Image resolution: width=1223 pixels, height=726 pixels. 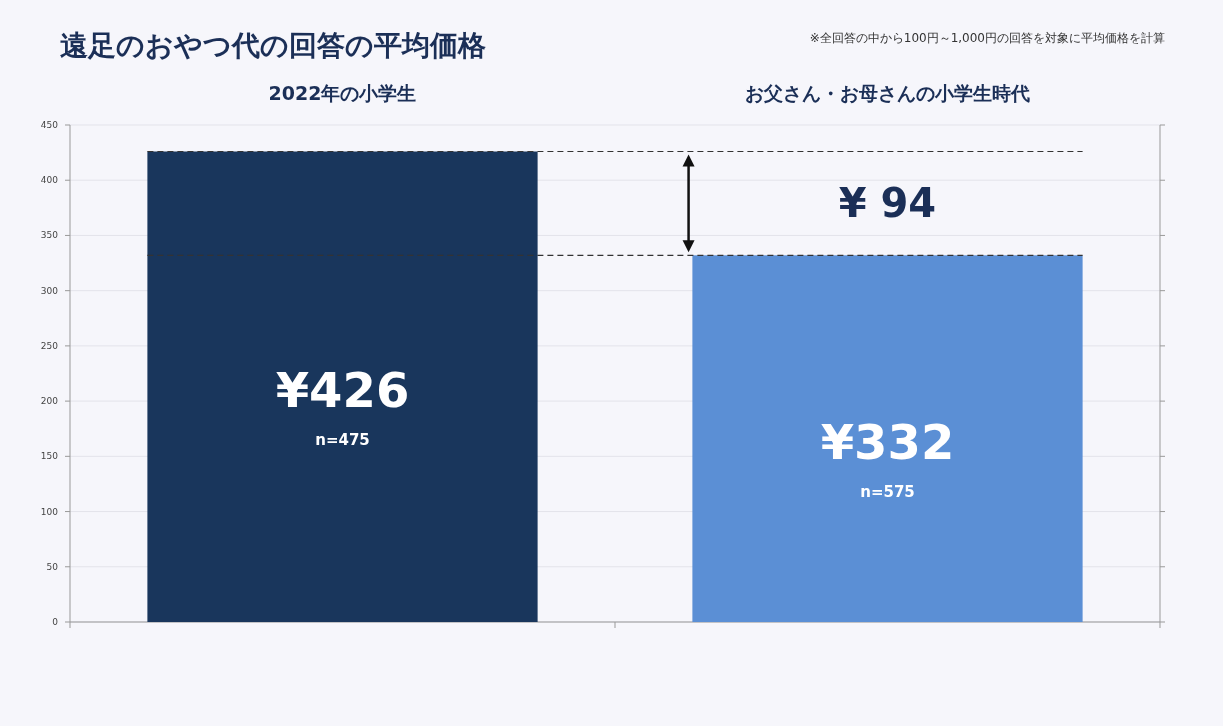 I want to click on text: ※全回答の中から100円～1,000円の回答を対象に平均価格を計算, so click(x=987, y=38).